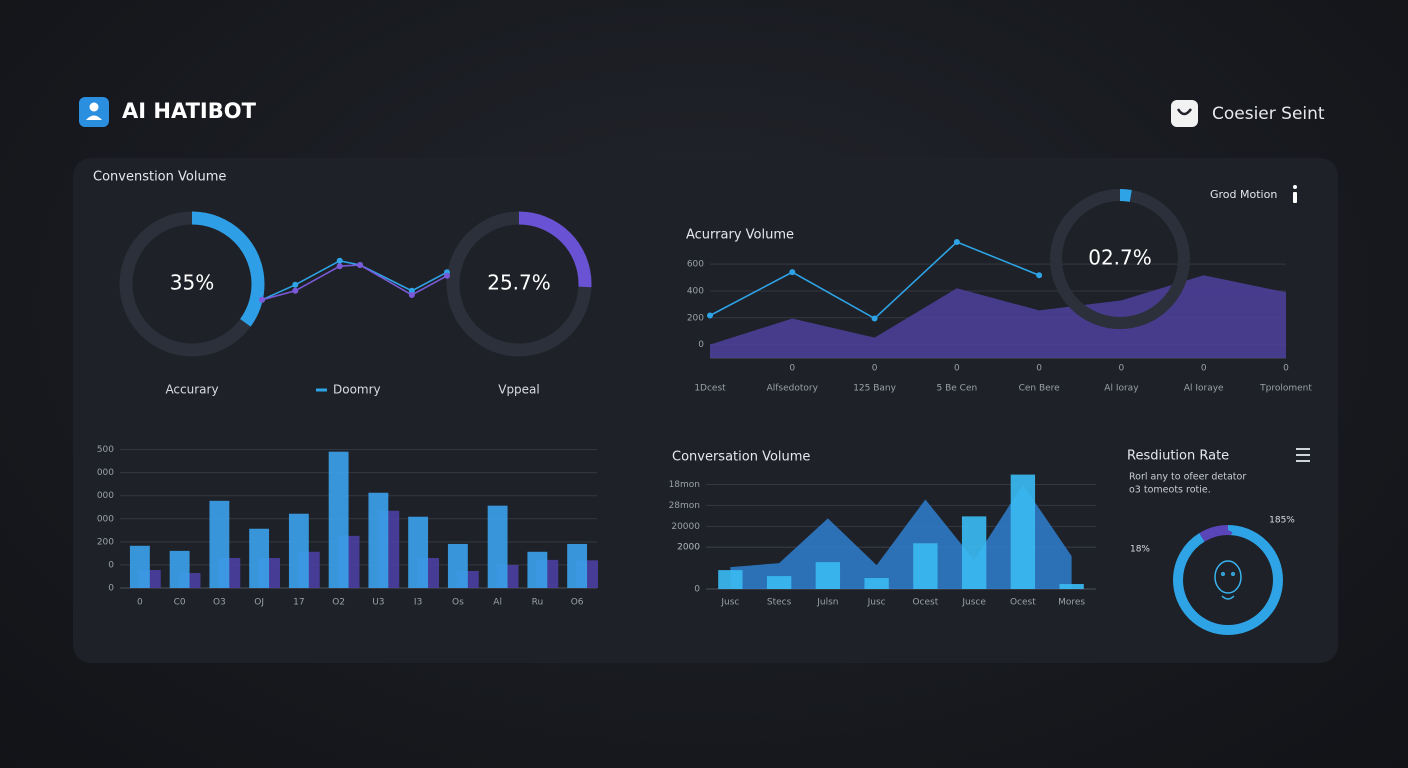 The width and height of the screenshot is (1408, 768). I want to click on chart-title: Conversation Volume, so click(741, 457).